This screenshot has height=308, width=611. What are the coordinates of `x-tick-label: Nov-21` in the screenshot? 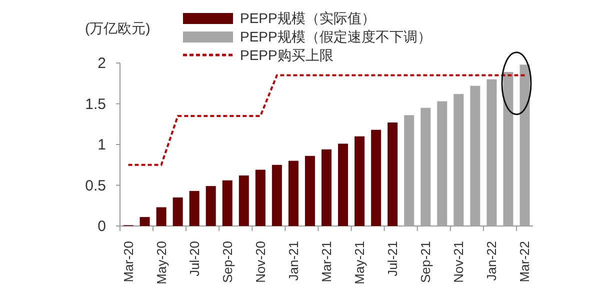 It's located at (458, 262).